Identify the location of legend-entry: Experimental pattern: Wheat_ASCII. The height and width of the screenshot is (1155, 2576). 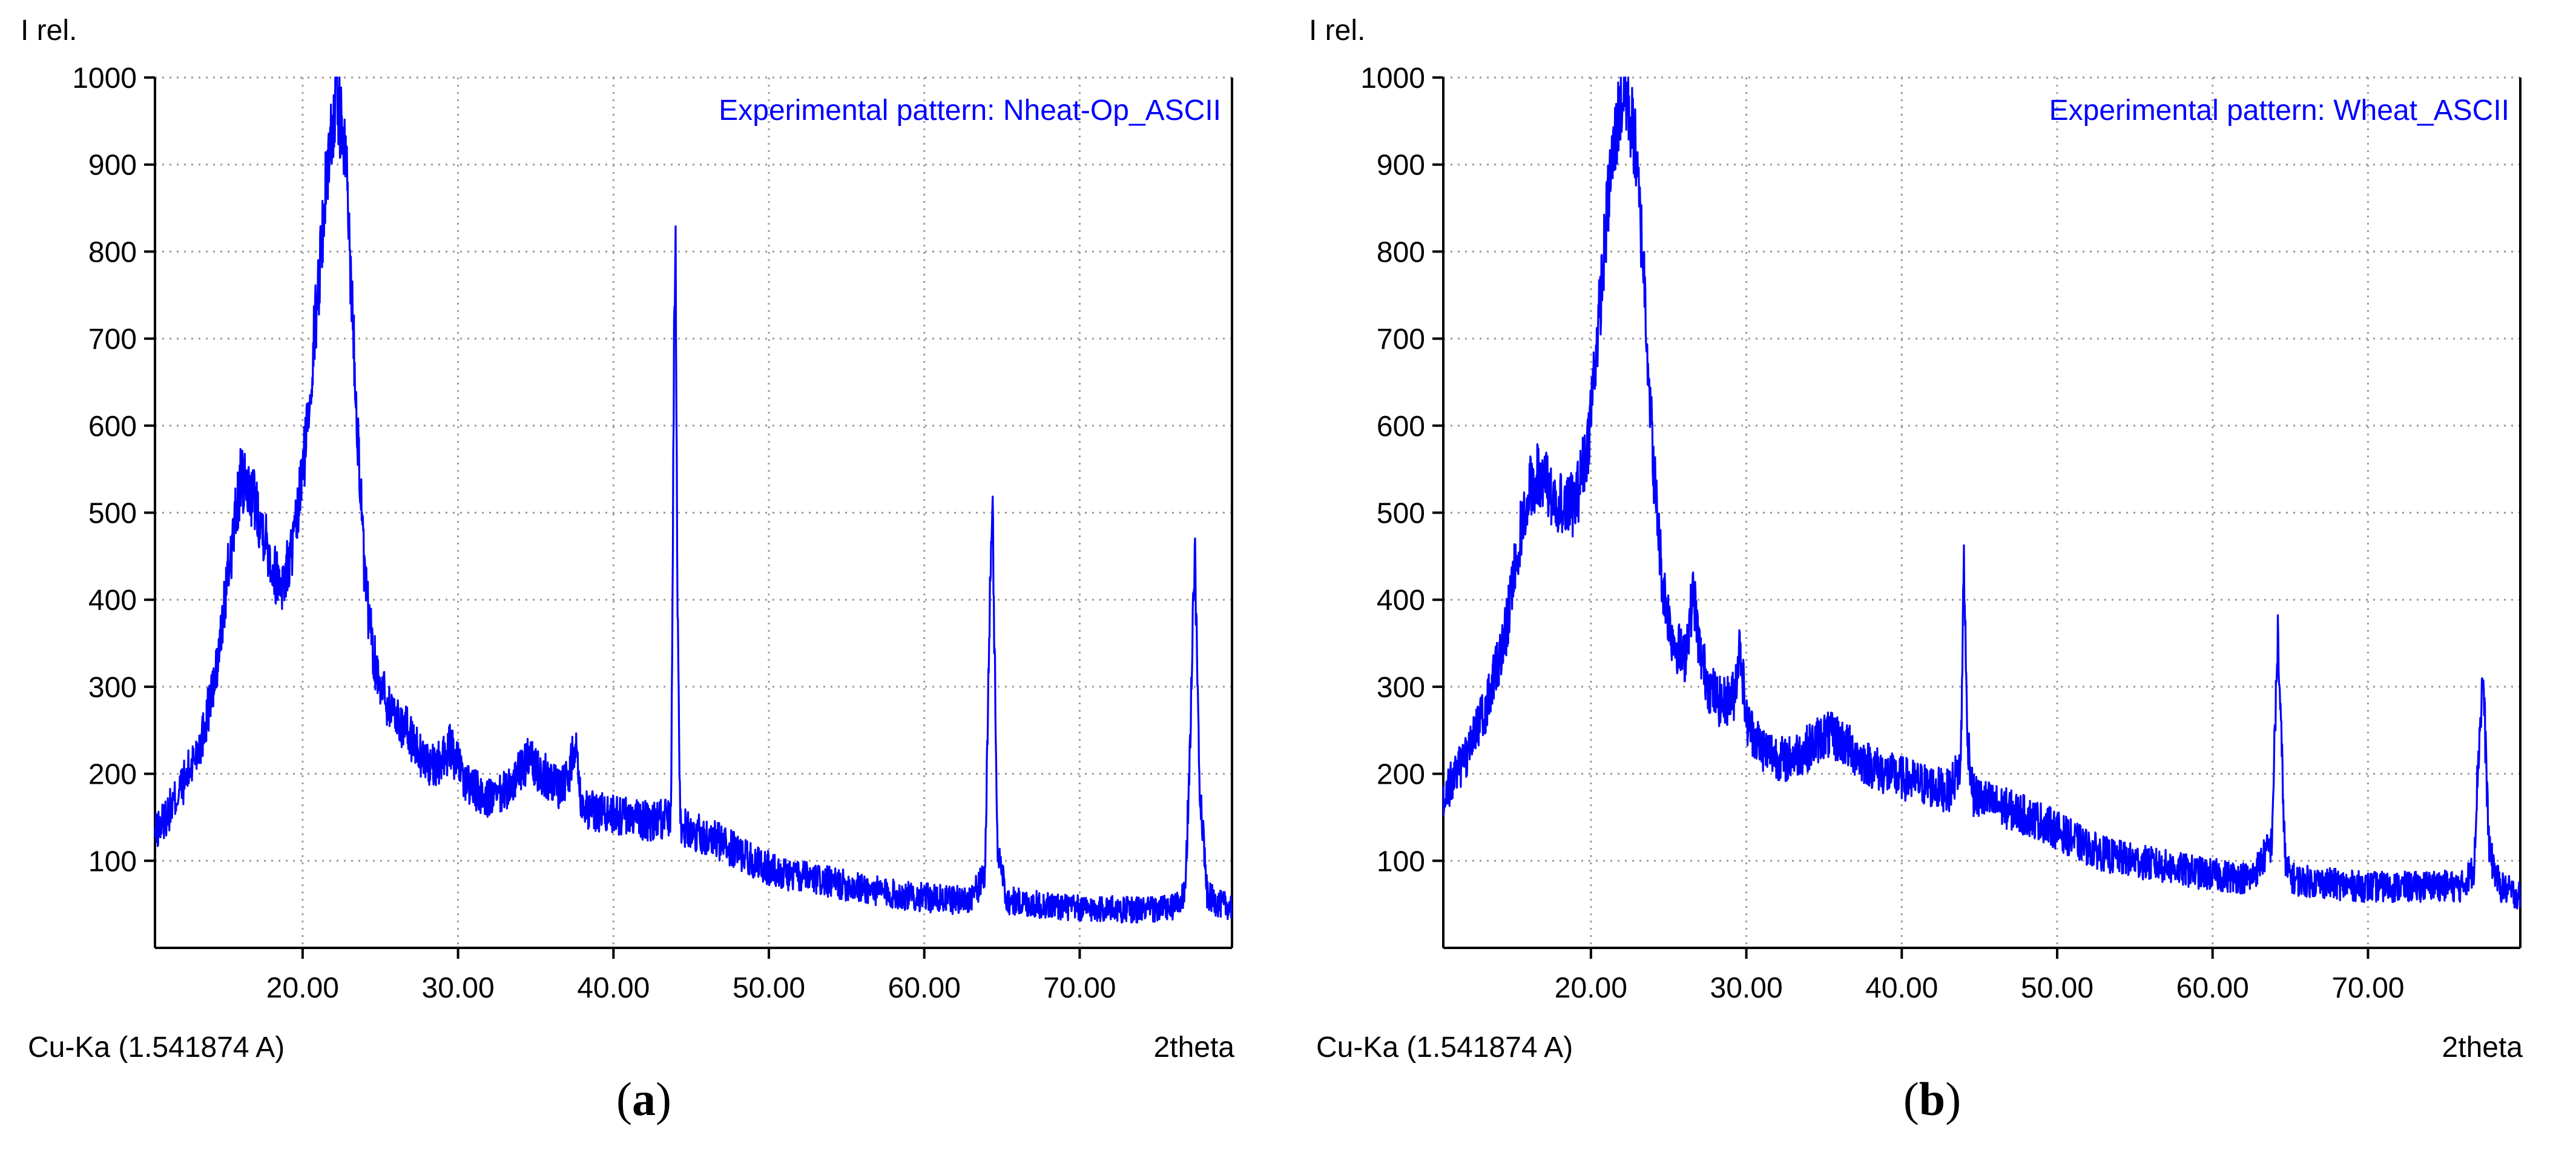
(2279, 110).